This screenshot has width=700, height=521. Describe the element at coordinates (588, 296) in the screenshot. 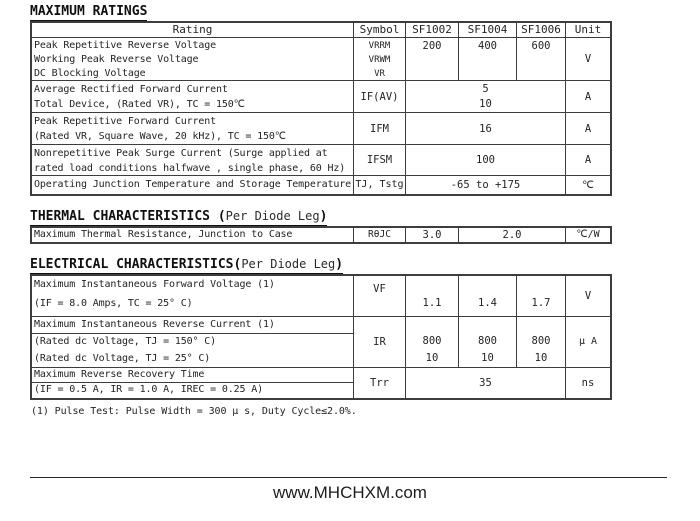

I see `unit-cell-vf: V` at that location.